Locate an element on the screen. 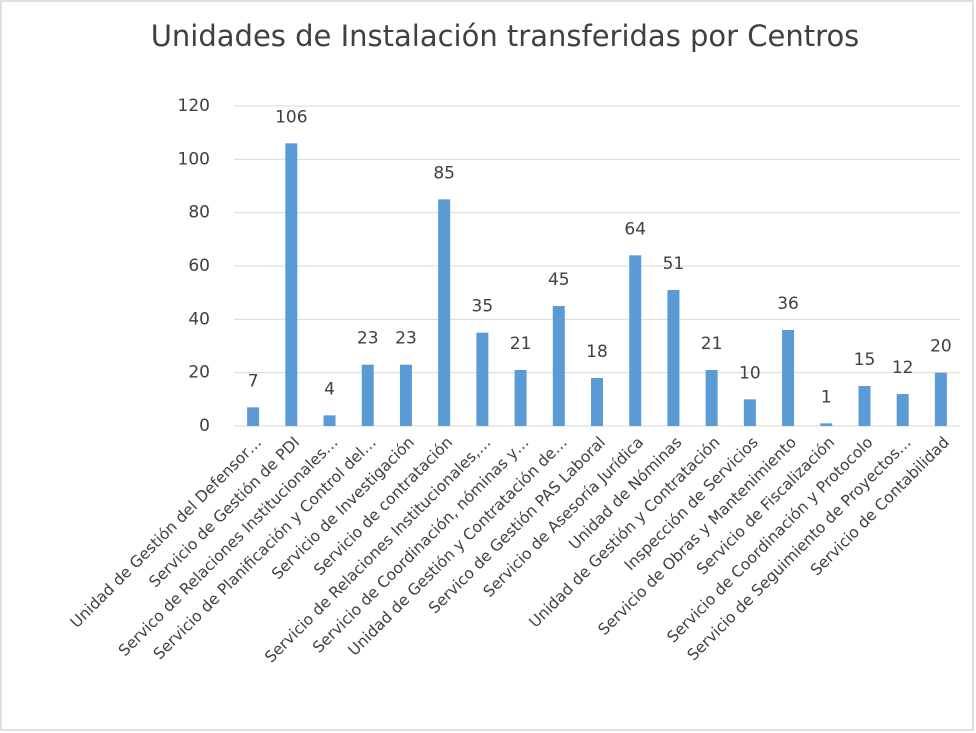 The image size is (976, 733). data-label: 15 is located at coordinates (865, 360).